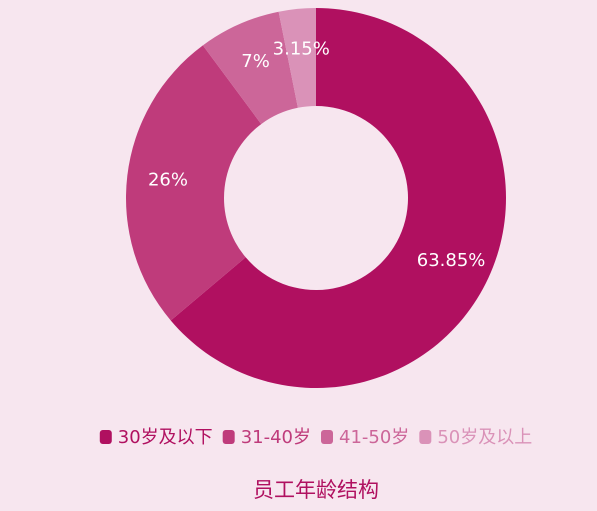 This screenshot has height=511, width=597. Describe the element at coordinates (484, 437) in the screenshot. I see `legend-label: 50岁及以上` at that location.